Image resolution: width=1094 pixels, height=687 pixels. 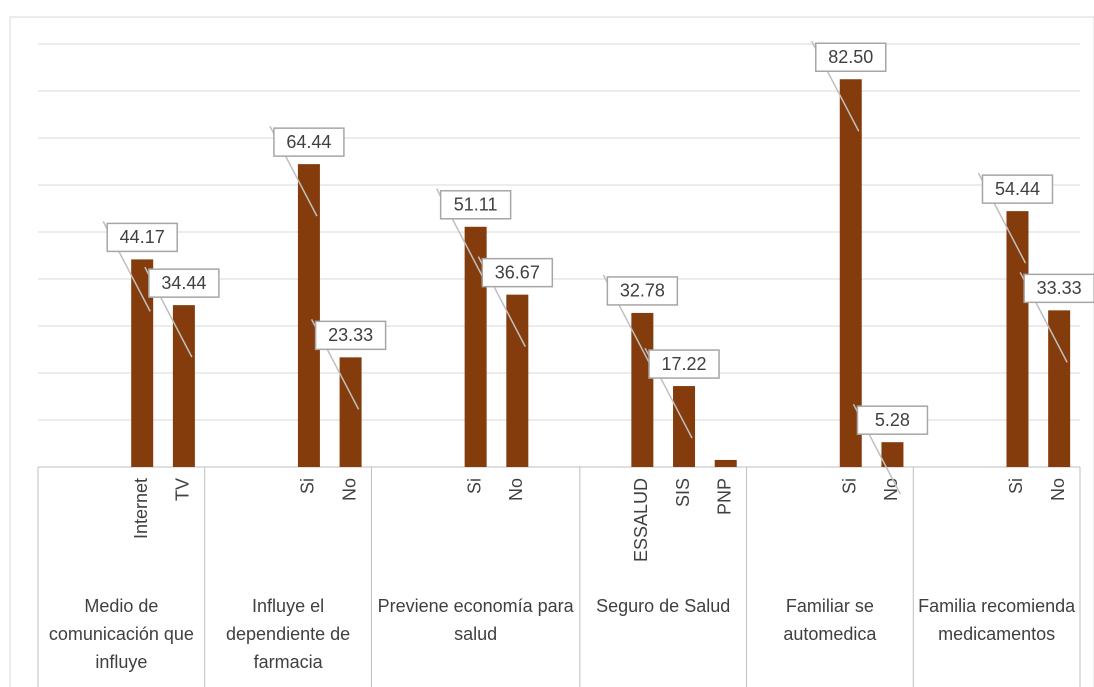 I want to click on data-label: 44.17, so click(x=142, y=237).